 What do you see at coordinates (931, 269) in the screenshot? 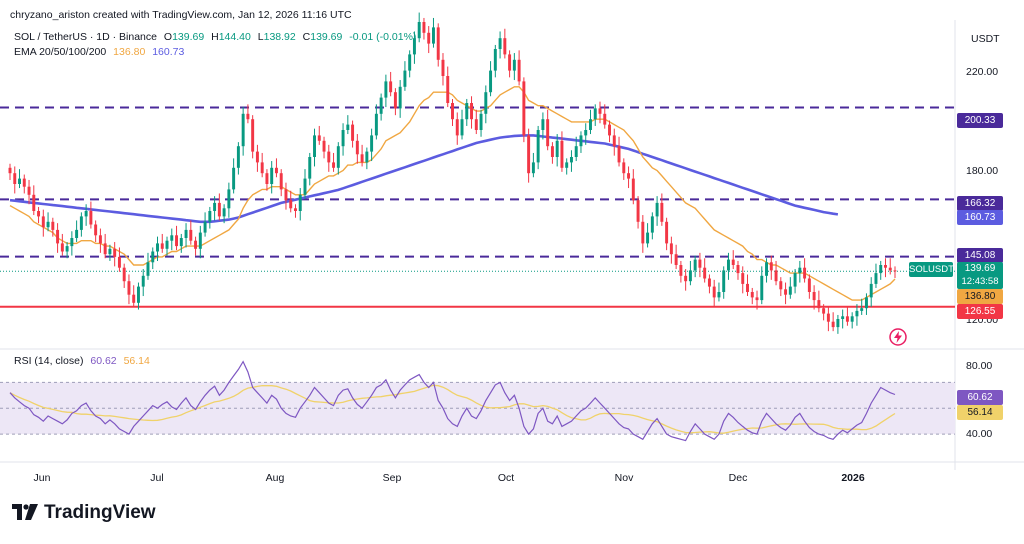
I see `symbol-tag: SOLUSDT` at bounding box center [931, 269].